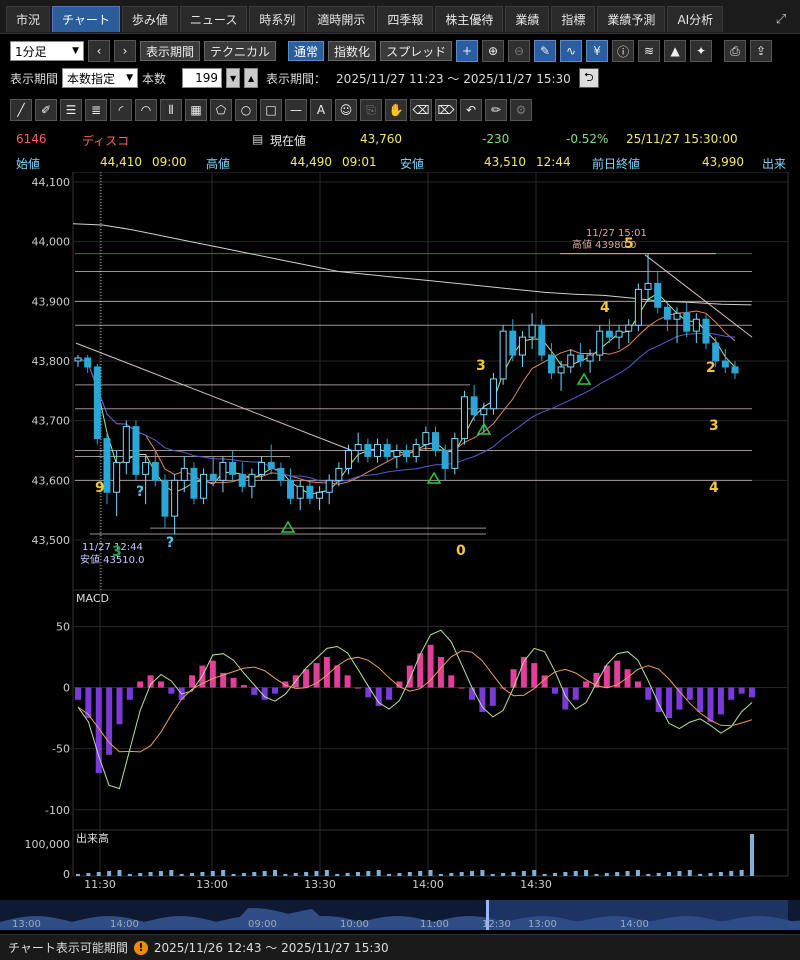  Describe the element at coordinates (21, 110) in the screenshot. I see `line-tool-icon: ╱` at that location.